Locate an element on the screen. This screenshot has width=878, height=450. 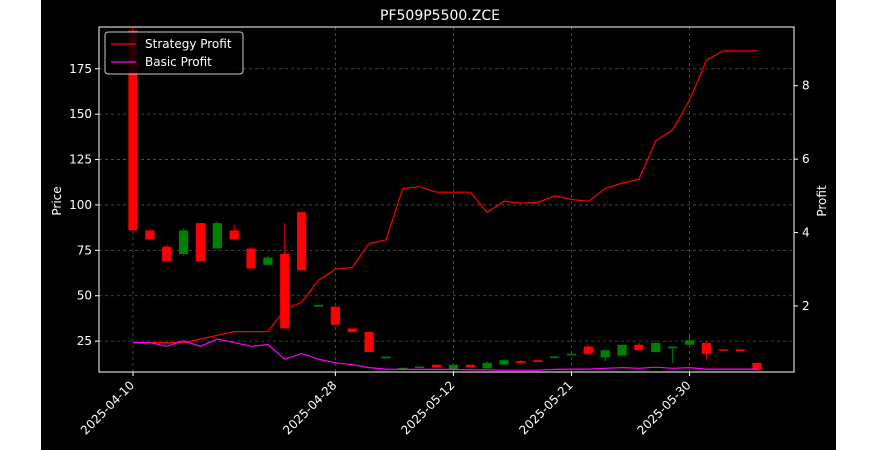
right-axis: 2 4 6 8 is located at coordinates (802, 196).